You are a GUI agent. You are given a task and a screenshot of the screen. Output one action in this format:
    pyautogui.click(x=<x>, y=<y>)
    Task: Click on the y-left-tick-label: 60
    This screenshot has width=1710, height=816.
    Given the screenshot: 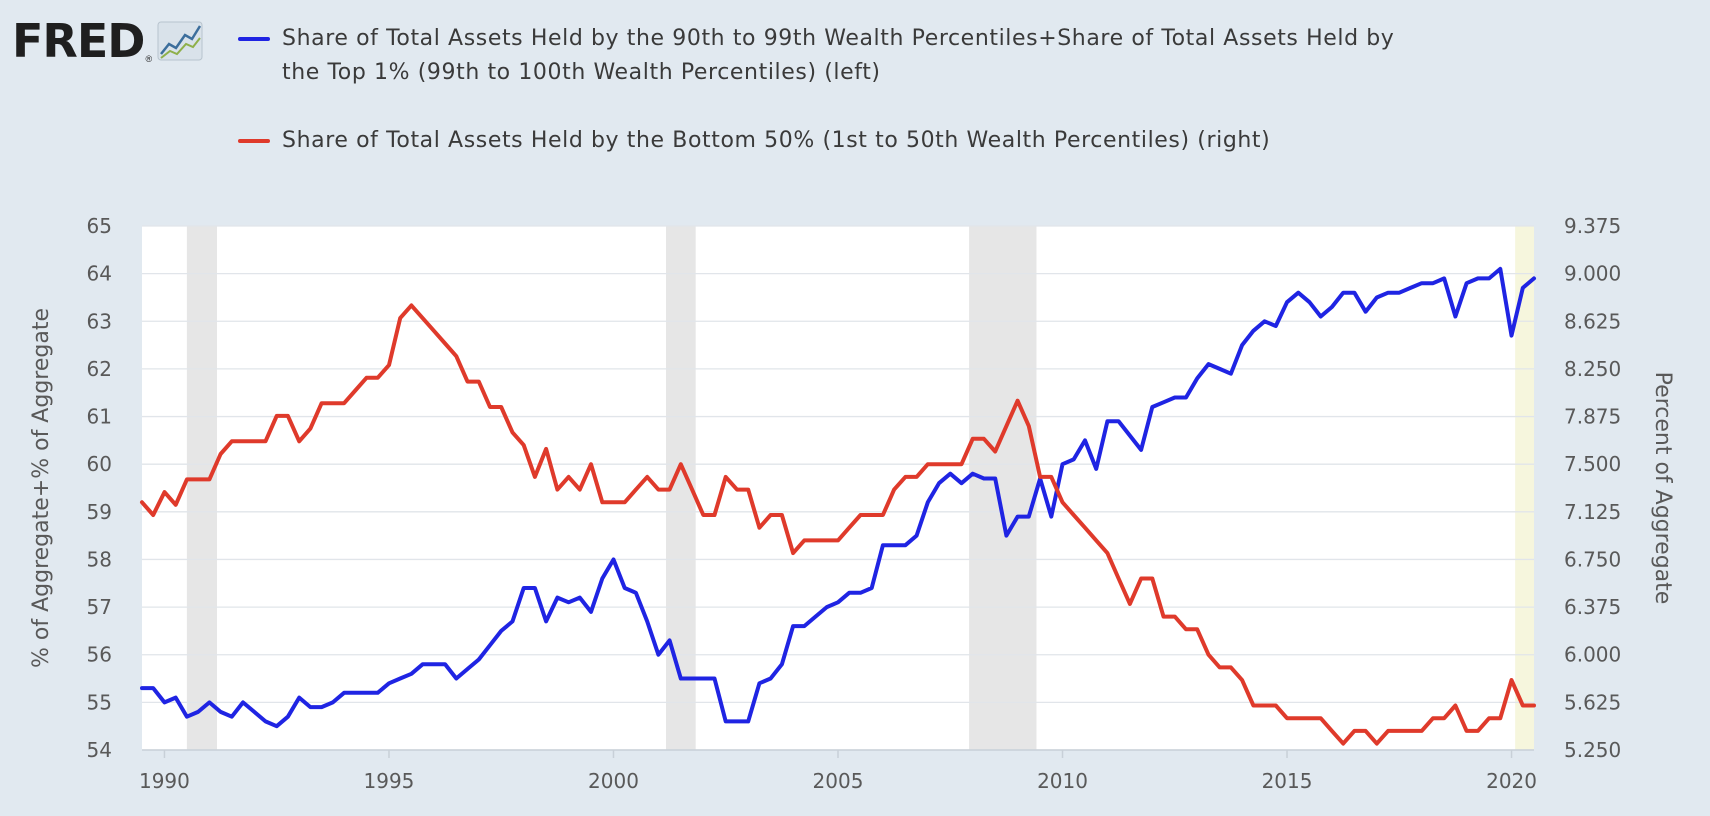 What is the action you would take?
    pyautogui.click(x=99, y=464)
    